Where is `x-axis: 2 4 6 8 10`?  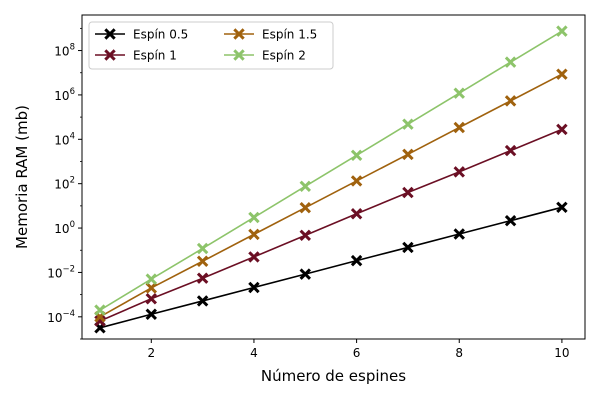
x-axis: 2 4 6 8 10 is located at coordinates (358, 349).